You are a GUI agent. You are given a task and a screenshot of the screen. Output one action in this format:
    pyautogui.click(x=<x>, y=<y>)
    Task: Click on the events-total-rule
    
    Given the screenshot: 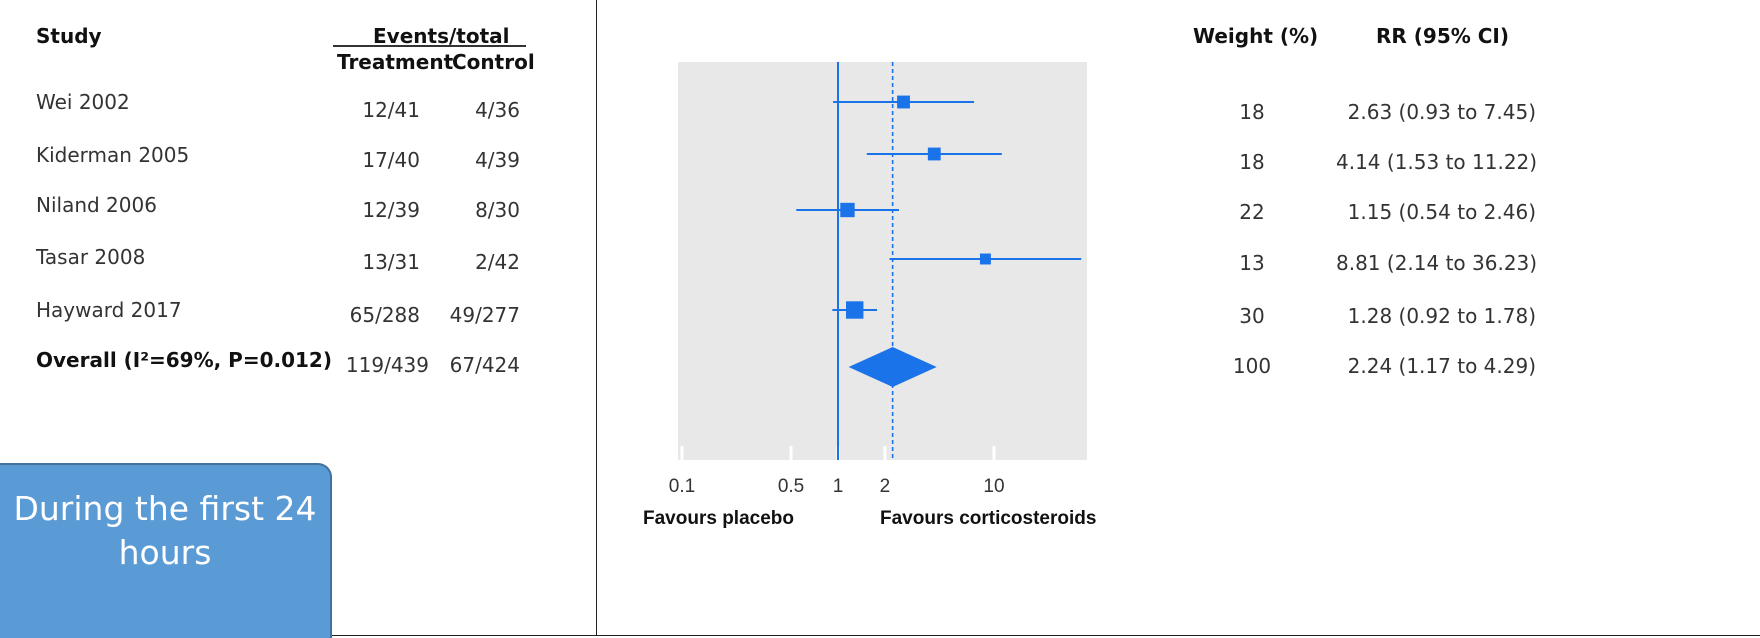 What is the action you would take?
    pyautogui.click(x=429, y=46)
    